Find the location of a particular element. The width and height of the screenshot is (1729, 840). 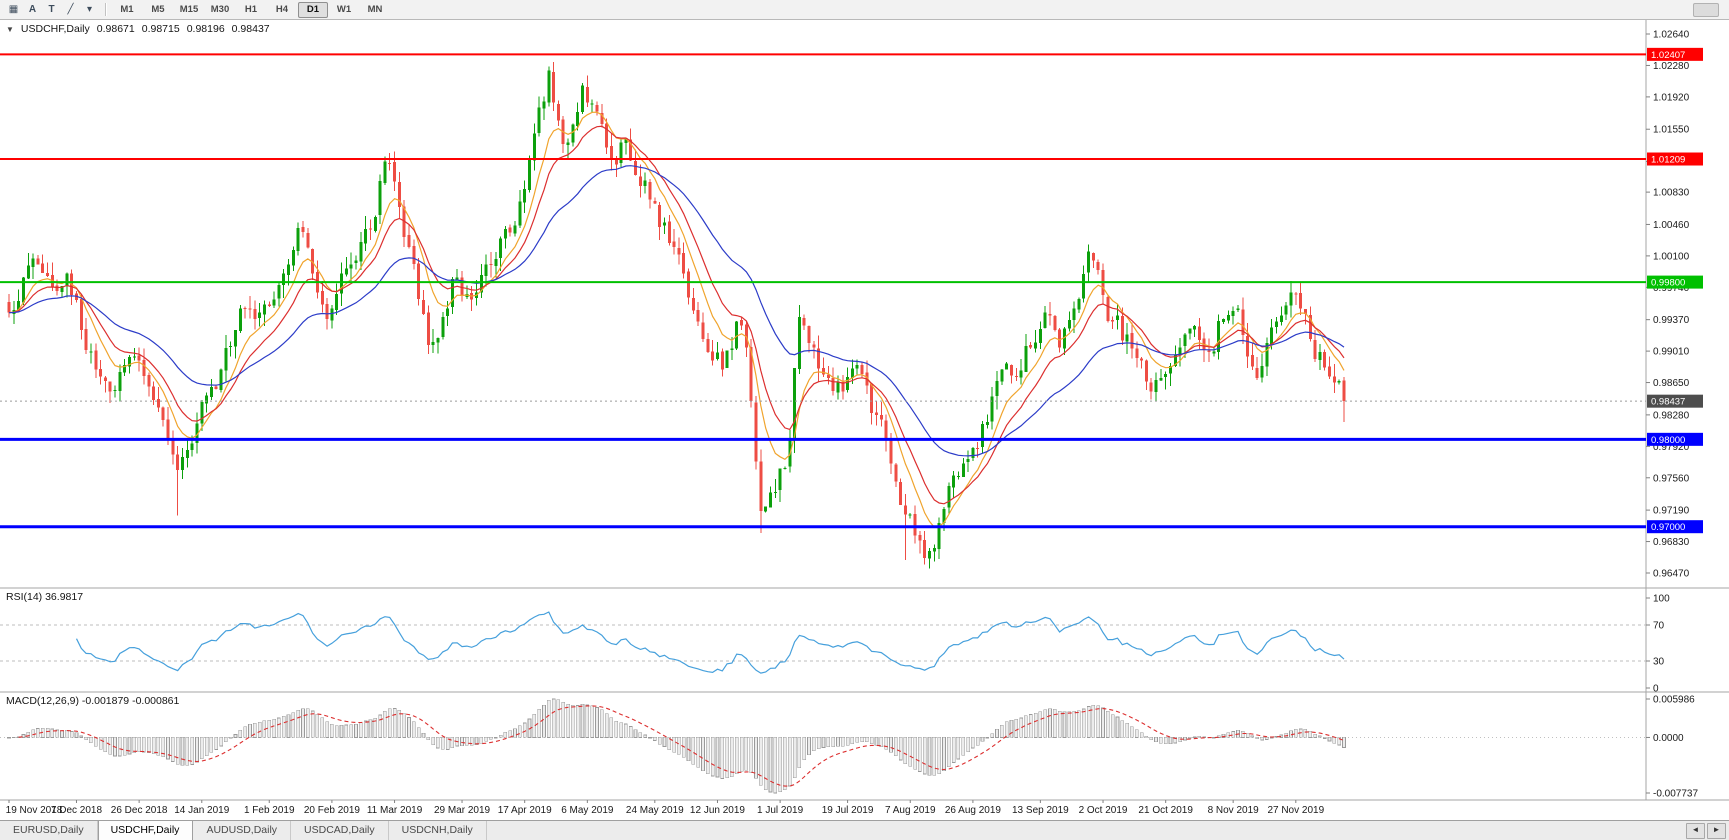

svg-text: 1.02640 is located at coordinates (1671, 35).